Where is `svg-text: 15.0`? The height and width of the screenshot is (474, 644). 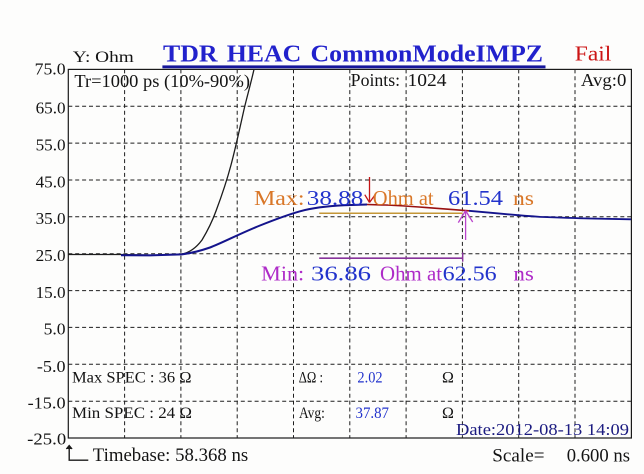 svg-text: 15.0 is located at coordinates (51, 292).